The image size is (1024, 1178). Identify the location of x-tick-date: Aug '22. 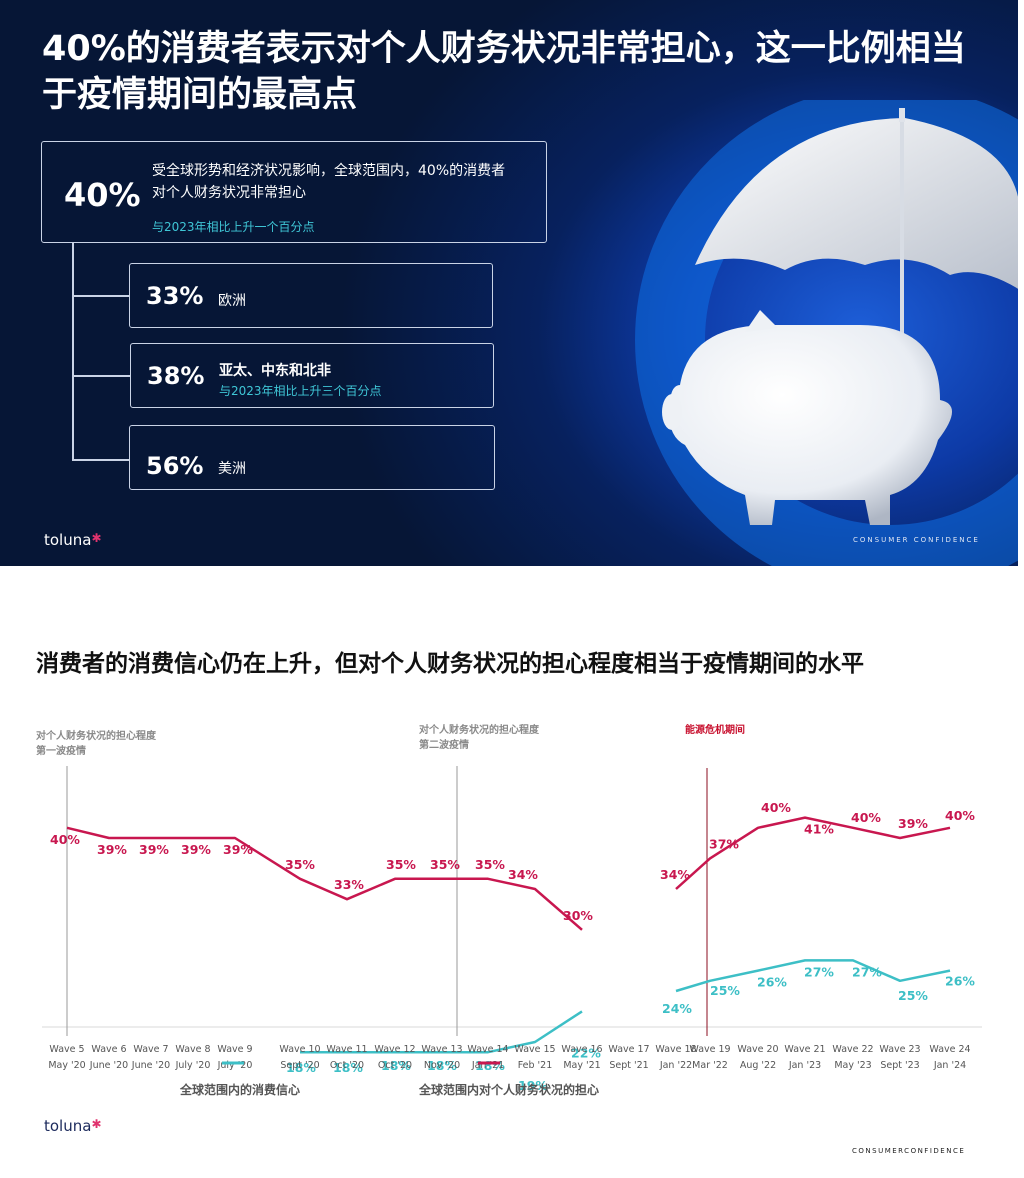
(758, 1065).